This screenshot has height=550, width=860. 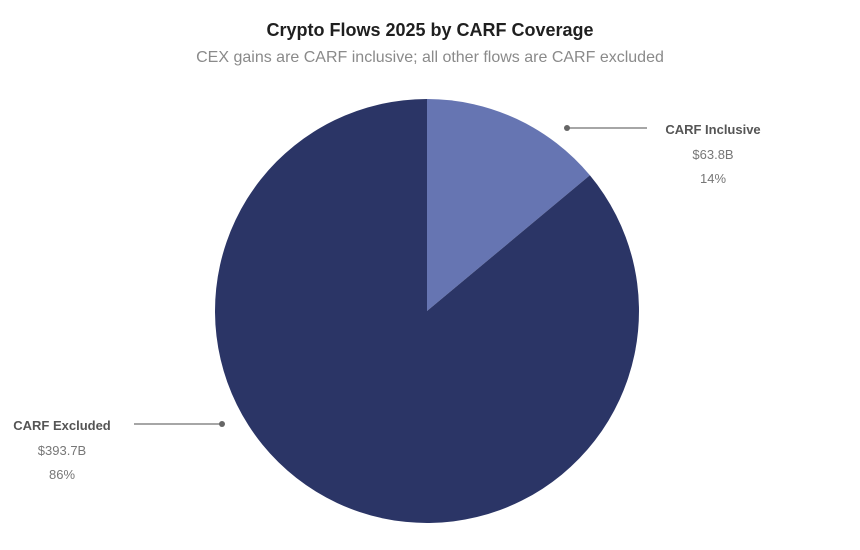 What do you see at coordinates (567, 128) in the screenshot?
I see `leader-dot-inclusive` at bounding box center [567, 128].